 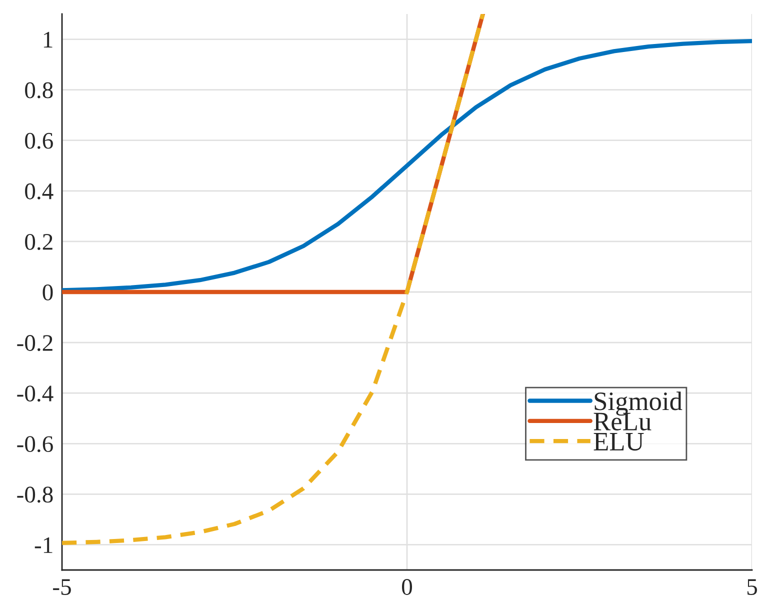 What do you see at coordinates (39, 140) in the screenshot?
I see `y-tick-label: 0.6` at bounding box center [39, 140].